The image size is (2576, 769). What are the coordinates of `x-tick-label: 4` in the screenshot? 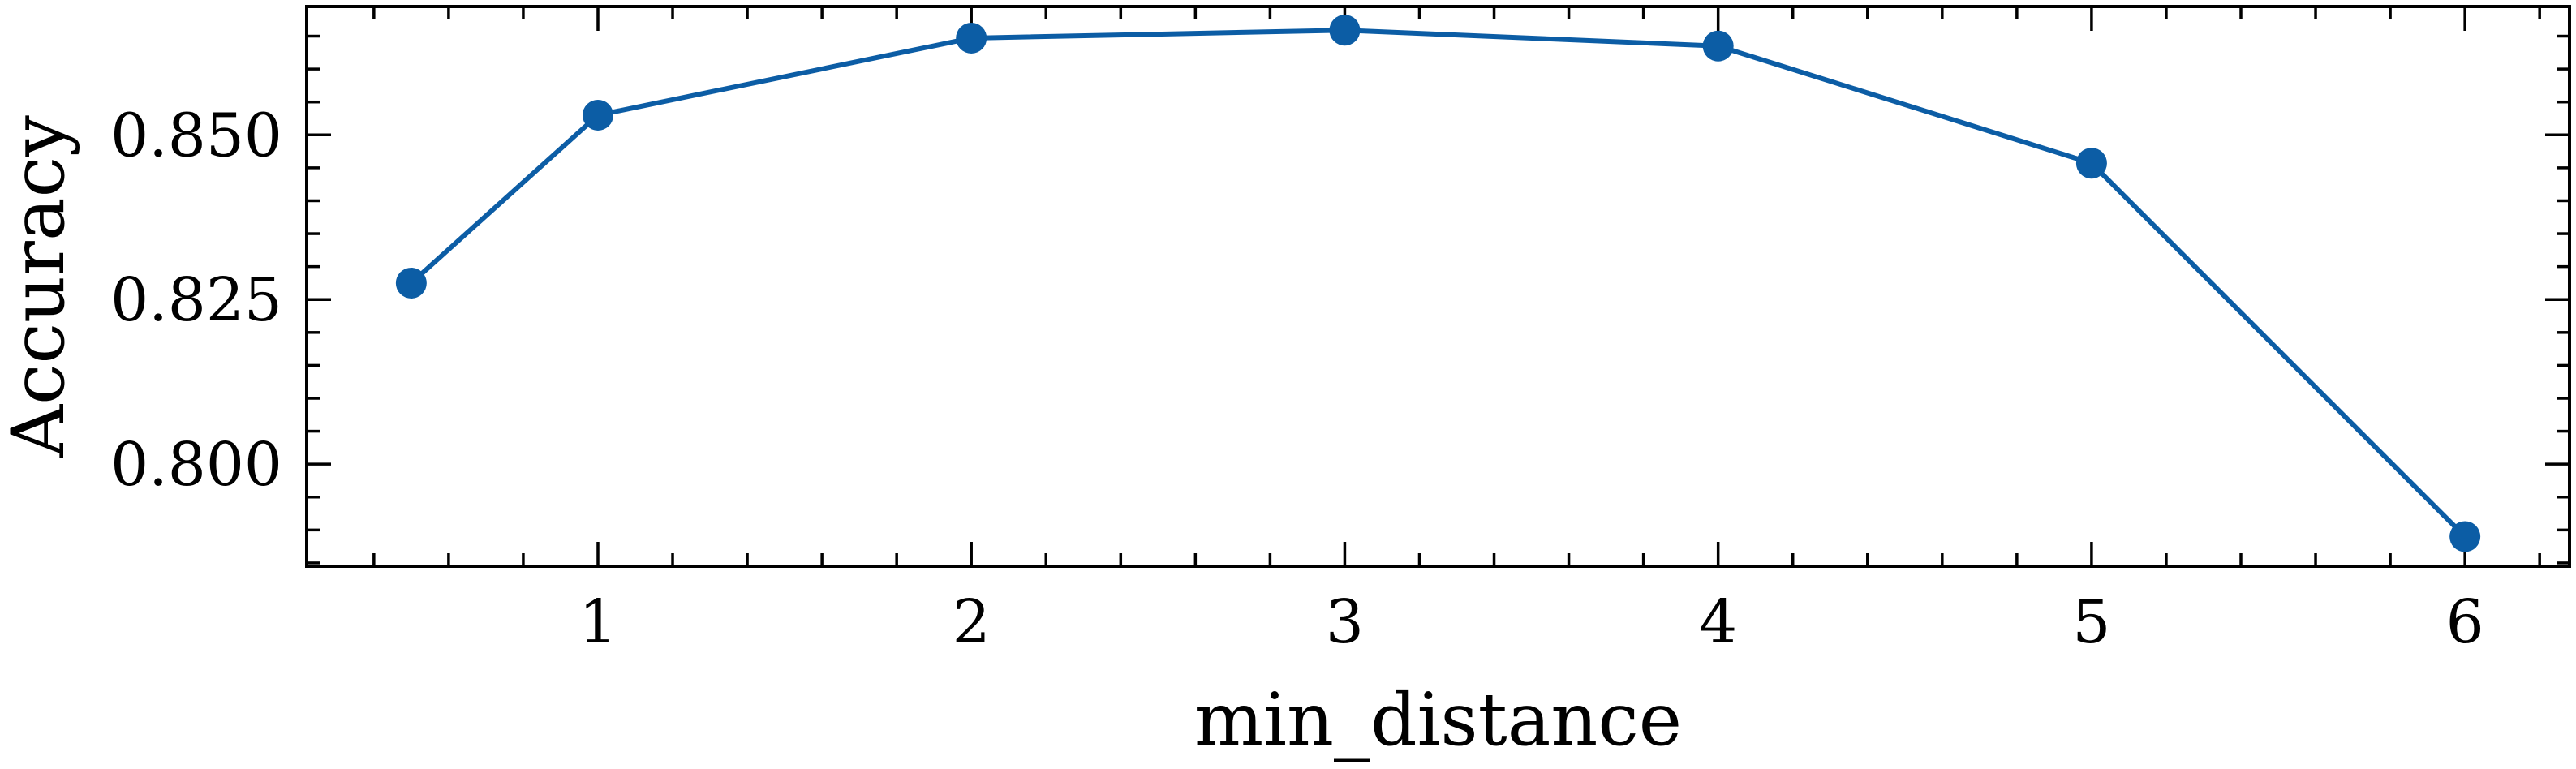 It's located at (1718, 622).